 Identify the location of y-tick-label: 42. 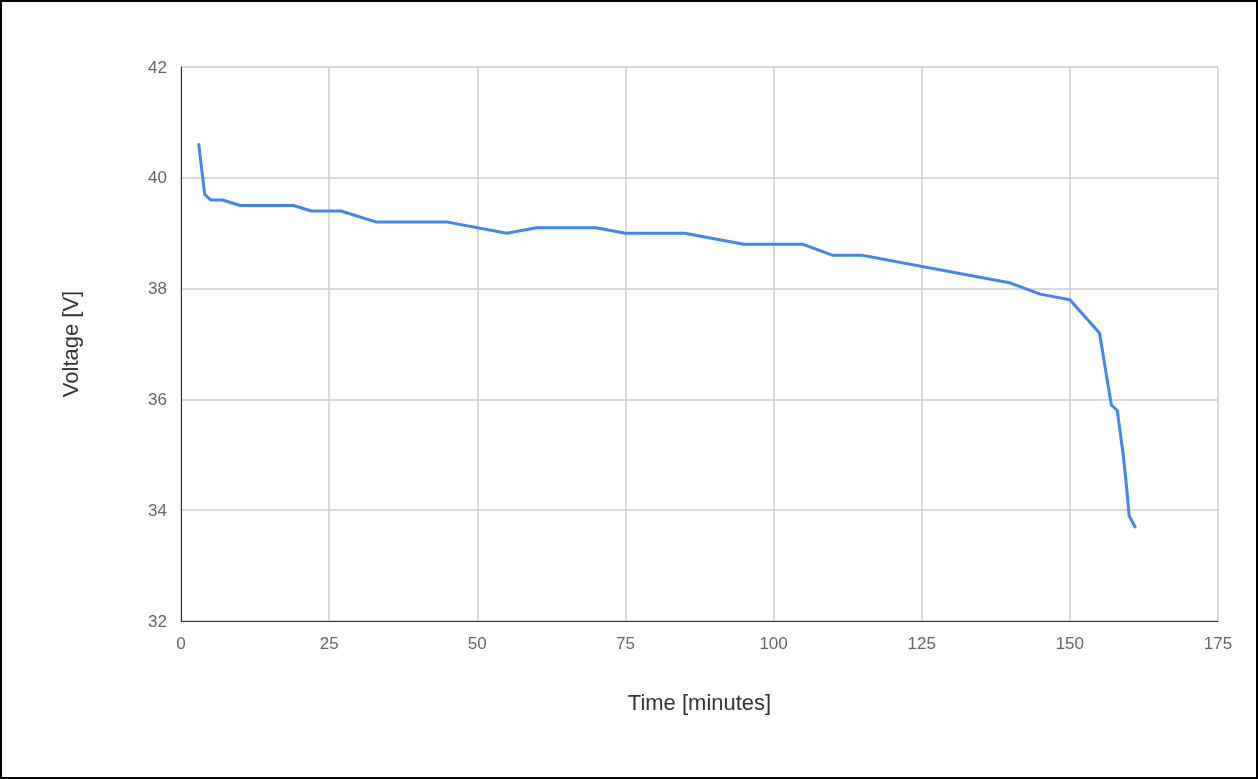
(157, 67).